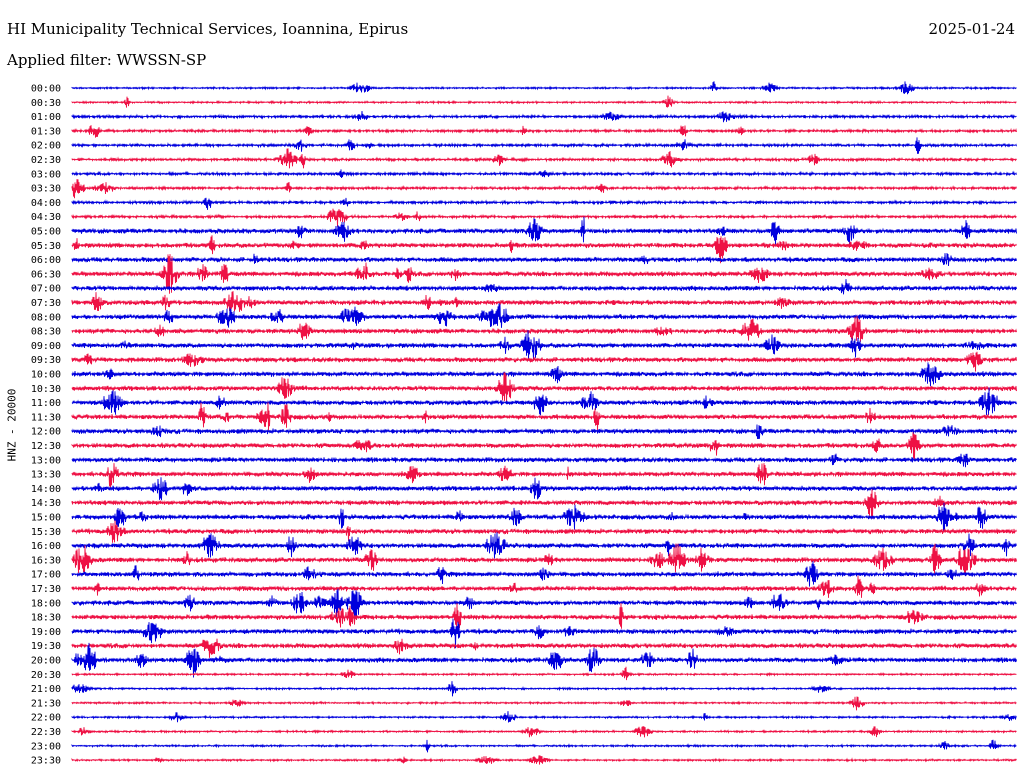 The width and height of the screenshot is (1024, 780). What do you see at coordinates (46, 661) in the screenshot?
I see `row-time-label: 20:00` at bounding box center [46, 661].